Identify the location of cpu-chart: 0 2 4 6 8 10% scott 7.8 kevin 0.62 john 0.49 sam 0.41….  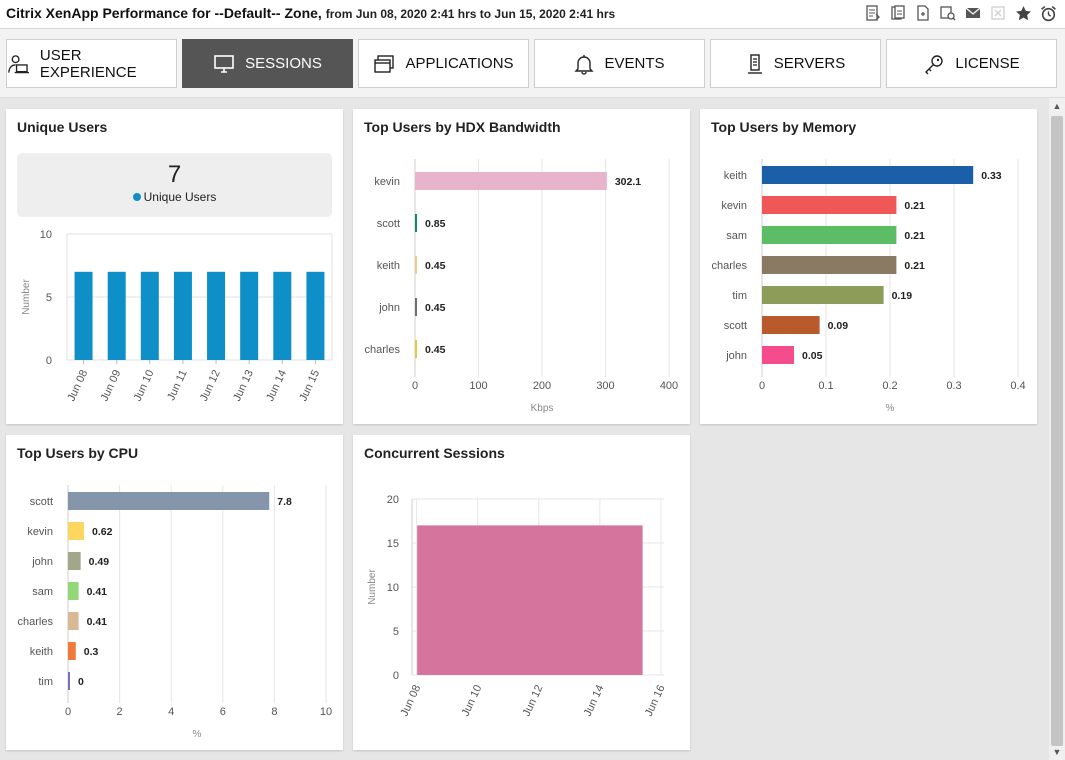
(175, 612).